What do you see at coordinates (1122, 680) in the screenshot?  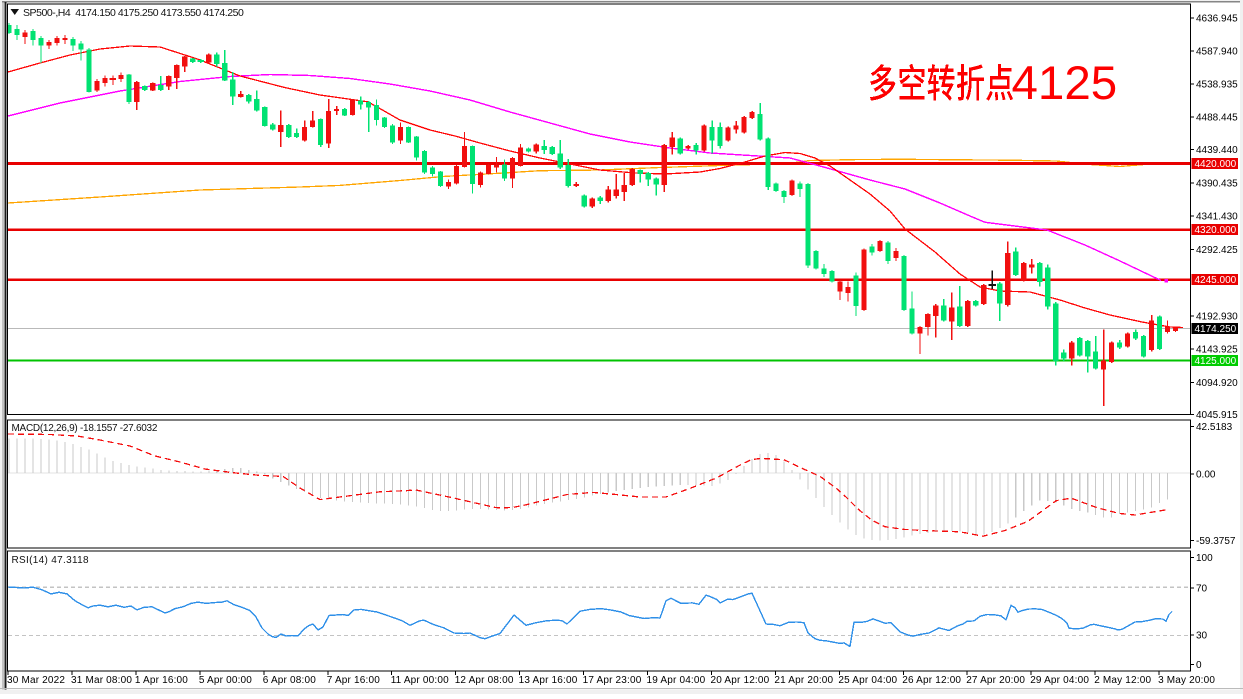 I see `svg-text: 2 May 12:00` at bounding box center [1122, 680].